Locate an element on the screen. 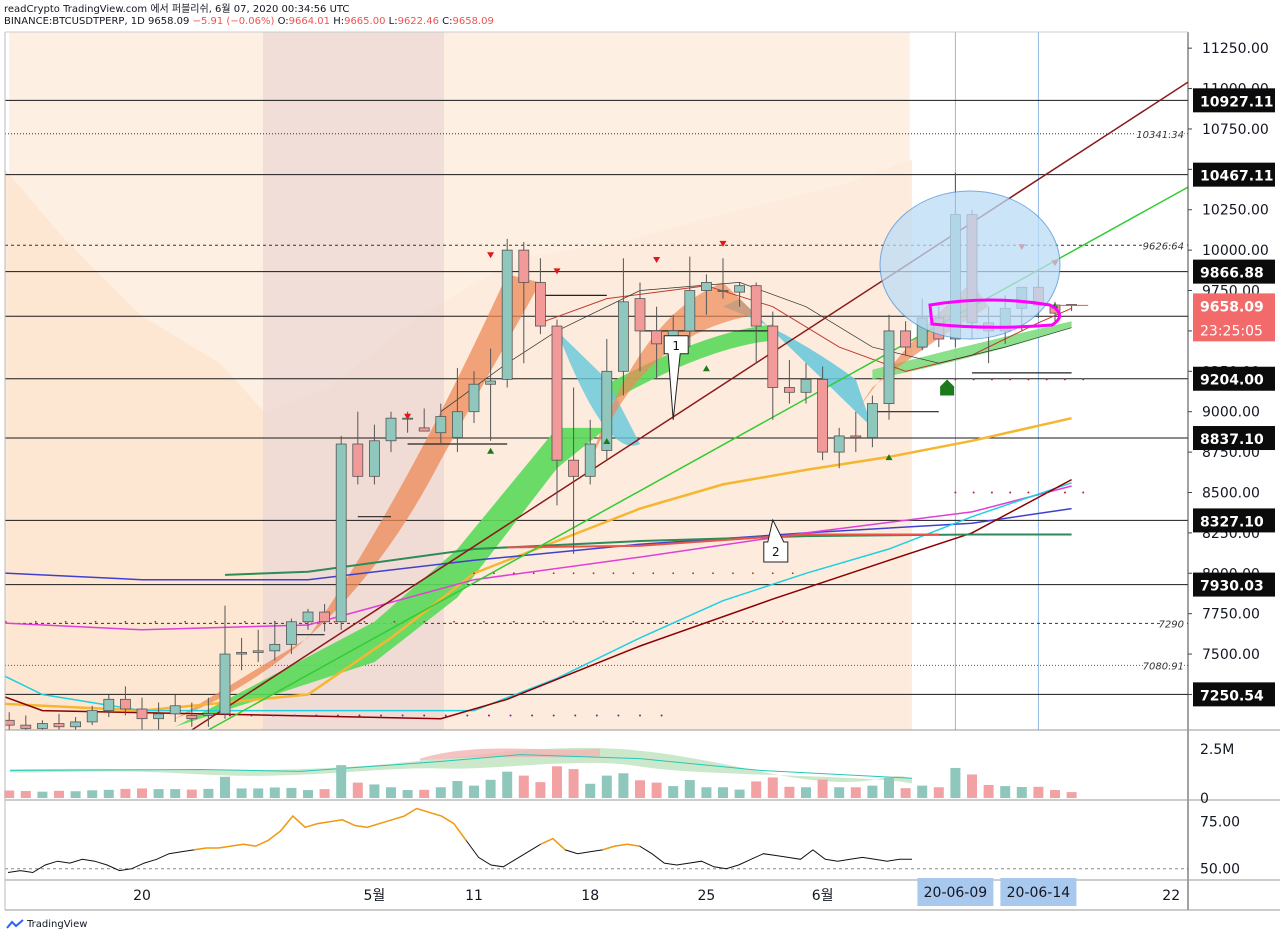 Image resolution: width=1280 pixels, height=941 pixels. open-value: 9664.01 is located at coordinates (309, 21).